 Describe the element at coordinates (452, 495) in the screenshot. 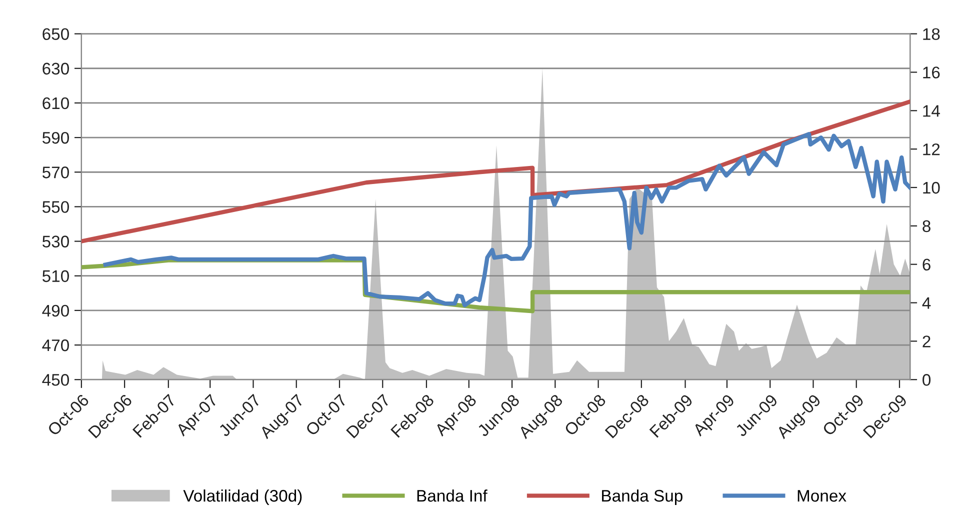

I see `legend-label: Banda Inf` at that location.